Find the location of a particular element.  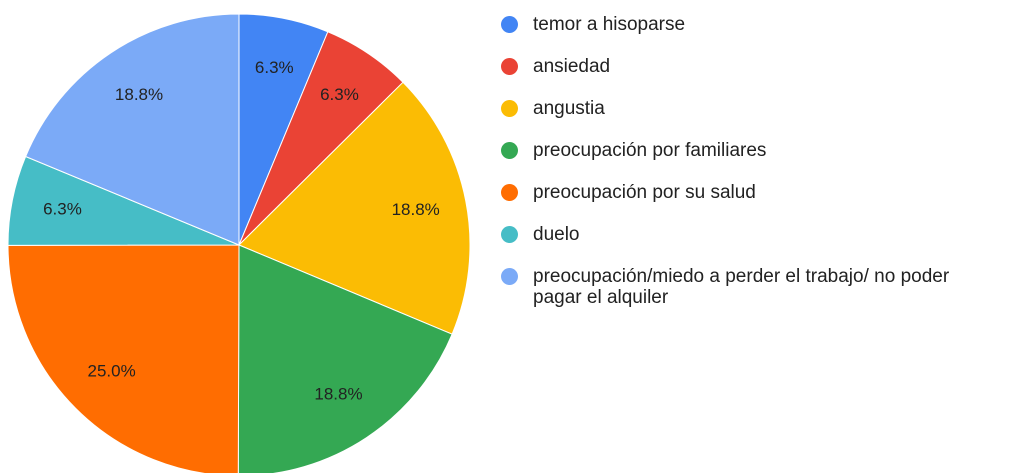

legend-label: duelo is located at coordinates (556, 234).